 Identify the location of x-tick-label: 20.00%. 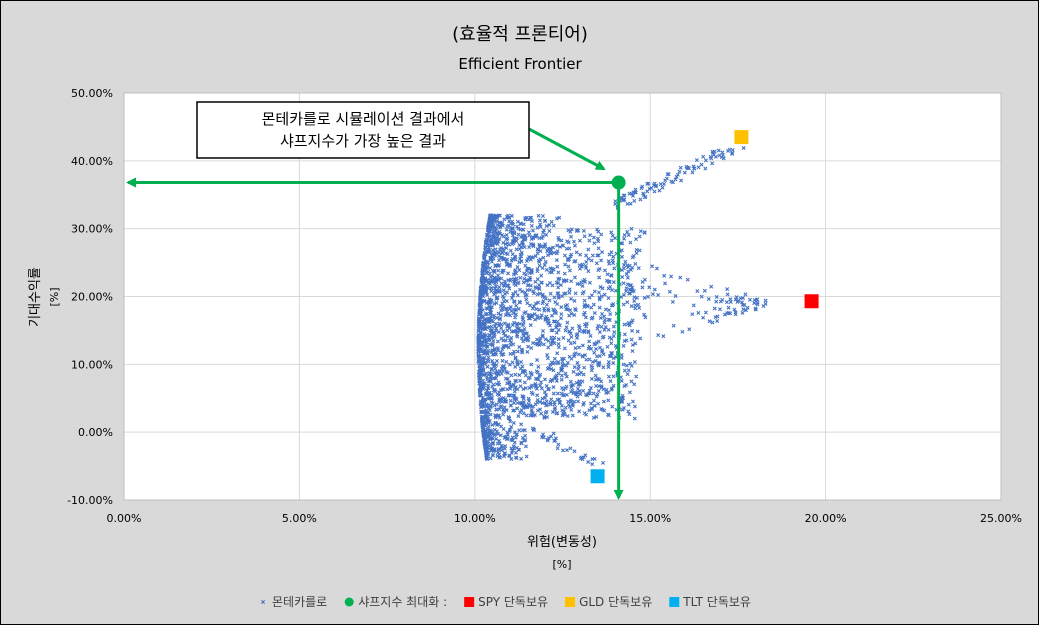
(826, 518).